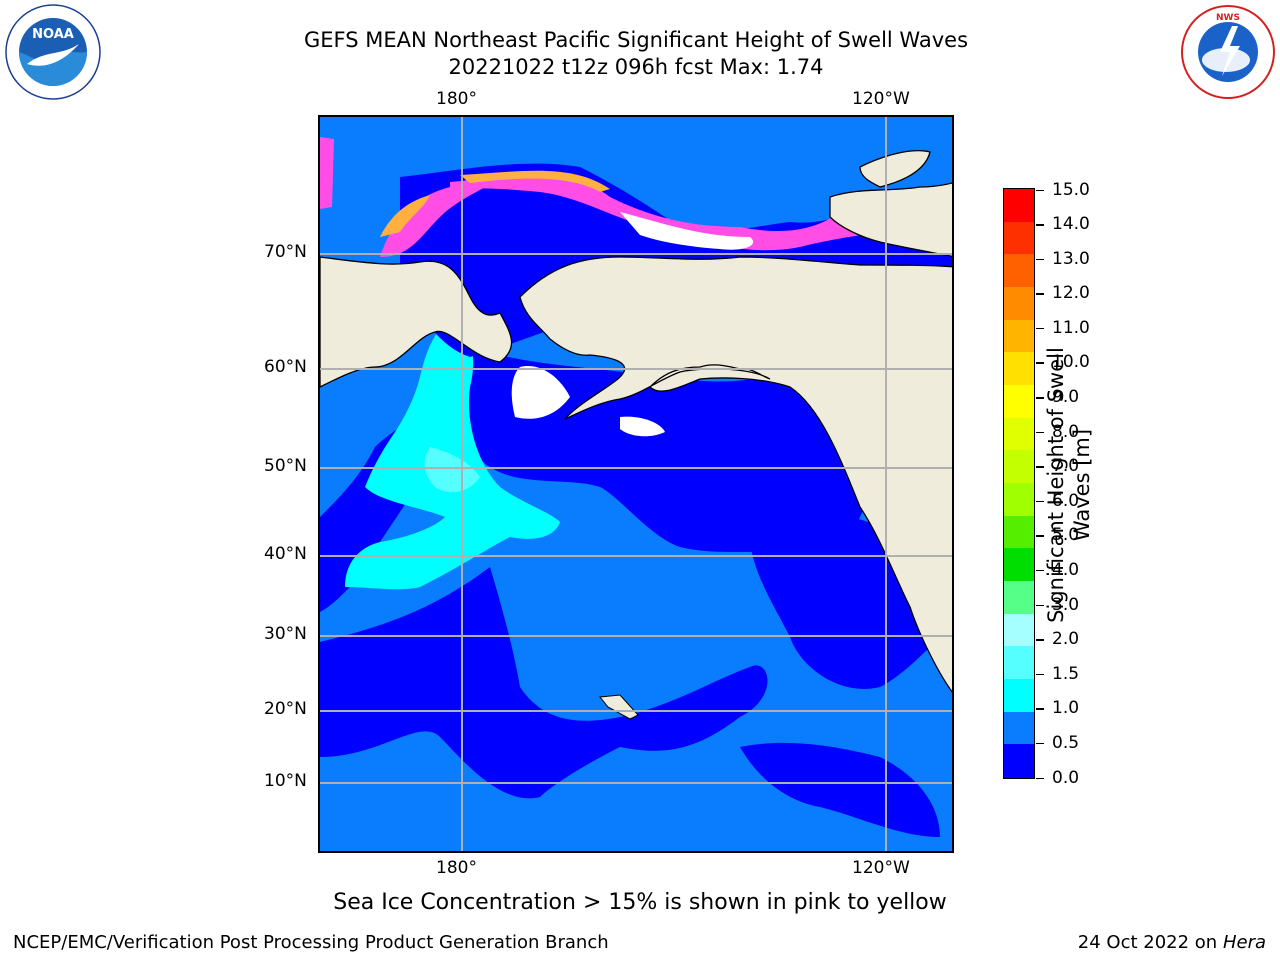  I want to click on colorbar-tick-label: 9.0, so click(1066, 397).